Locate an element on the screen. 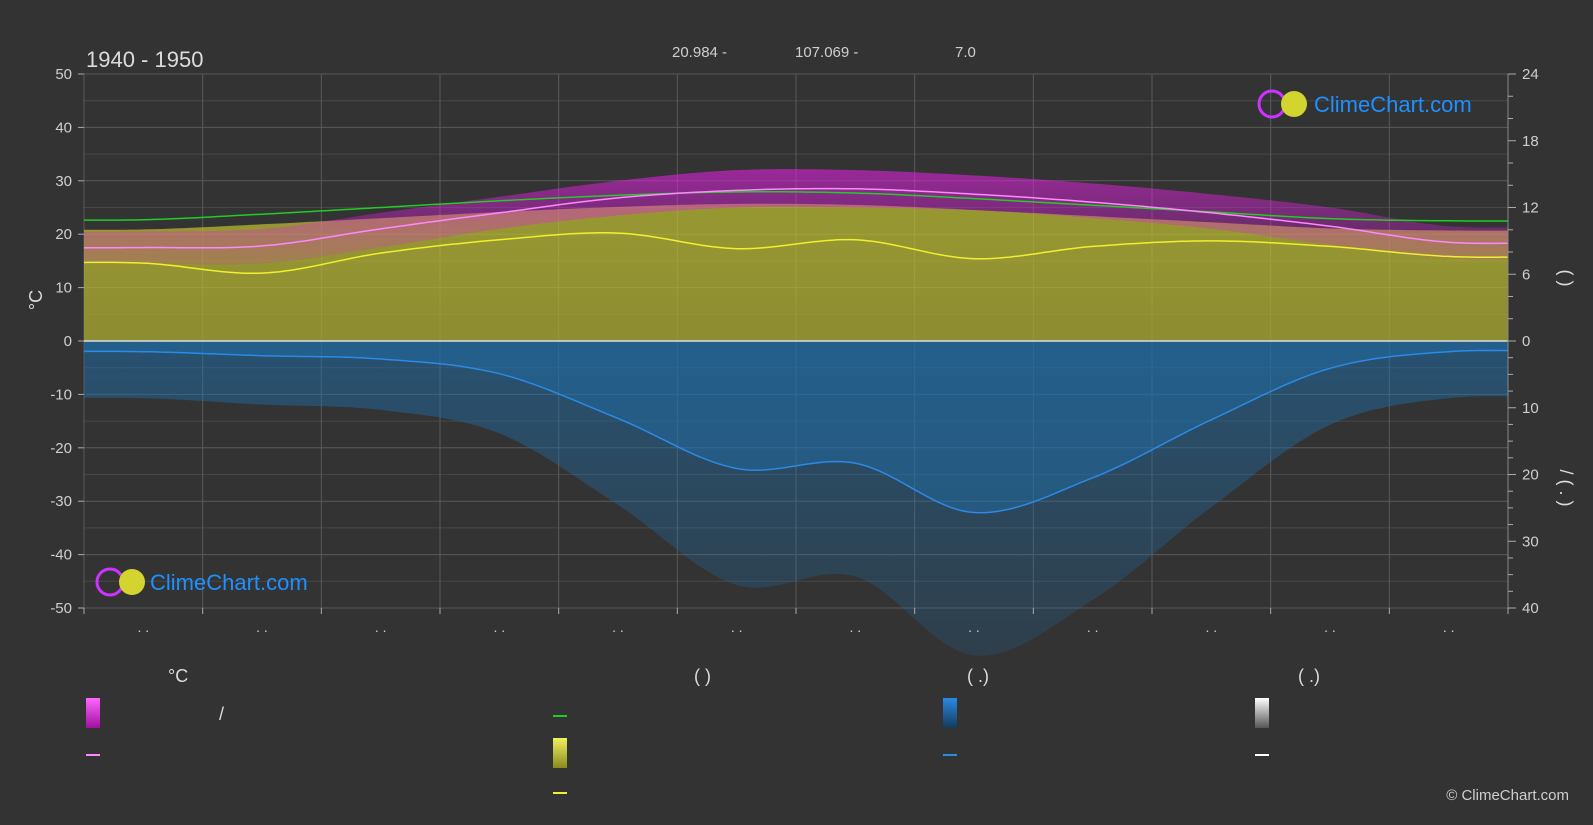 This screenshot has width=1593, height=825. right-axis-bottom-tick-label: 20 is located at coordinates (1530, 475).